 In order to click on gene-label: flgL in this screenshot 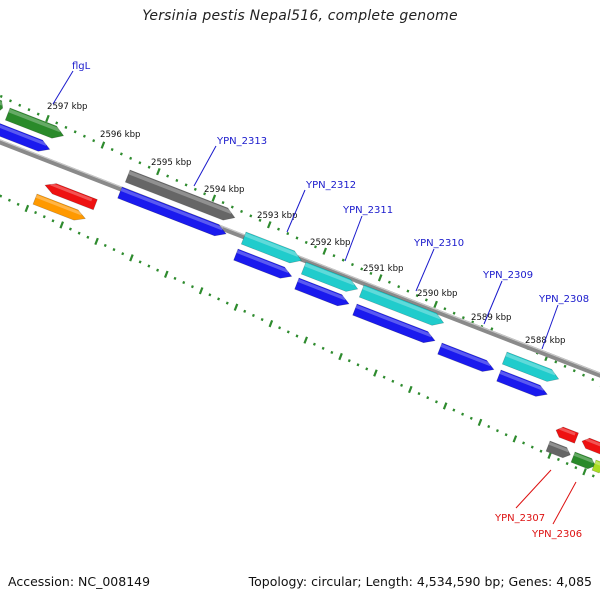, I will do `click(81, 66)`.